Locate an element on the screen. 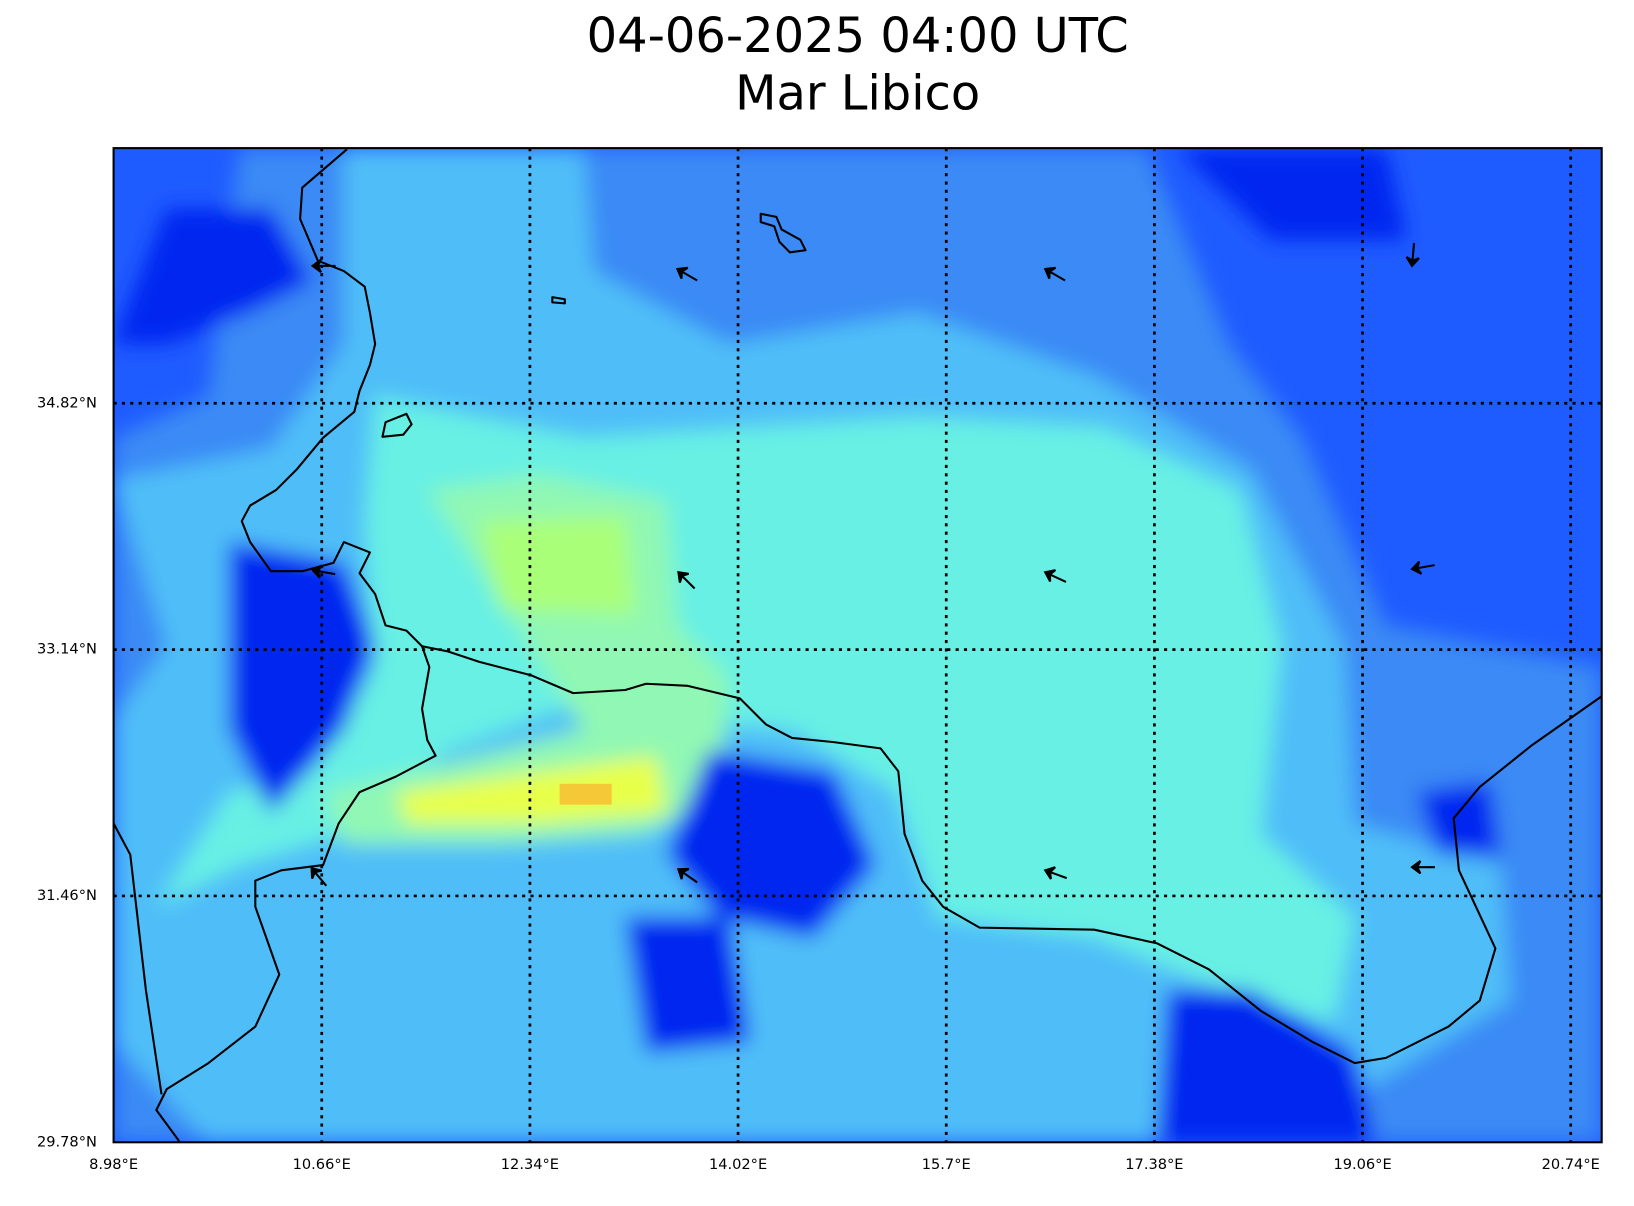 The height and width of the screenshot is (1206, 1634). lon-tick-label: 20.74°E is located at coordinates (1571, 1164).